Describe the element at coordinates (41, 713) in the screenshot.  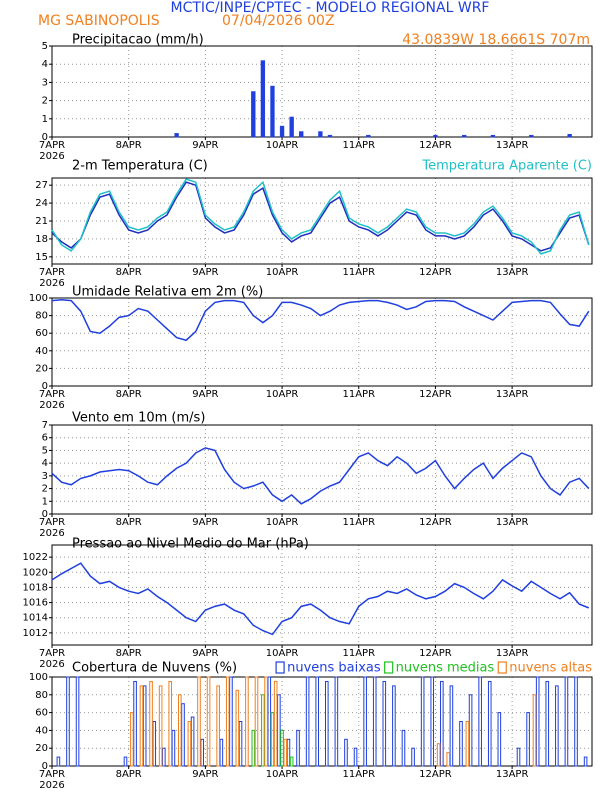
I see `y-tick-label: 60` at that location.